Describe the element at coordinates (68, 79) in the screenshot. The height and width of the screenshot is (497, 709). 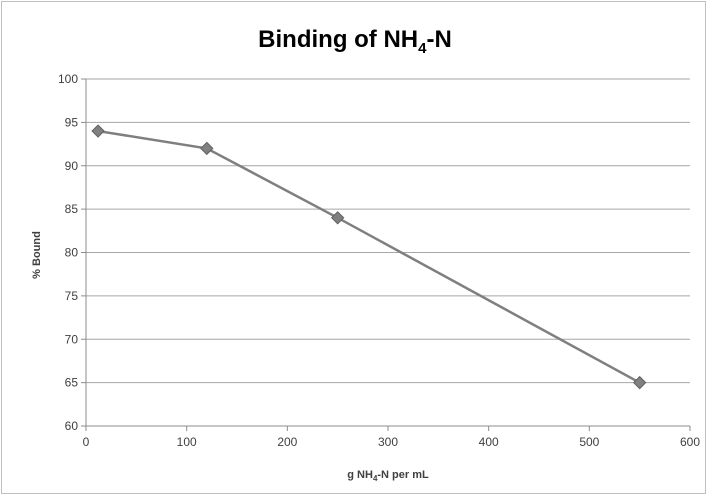
I see `y-tick-label: 100` at that location.